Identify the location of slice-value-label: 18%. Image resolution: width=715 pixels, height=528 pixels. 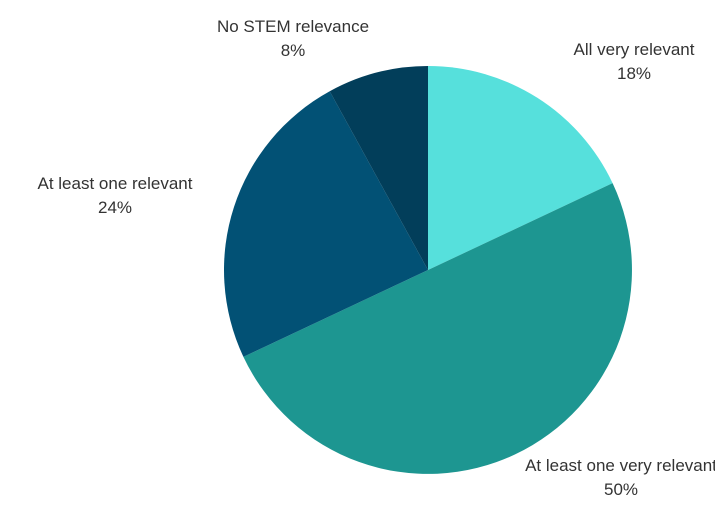
(634, 73).